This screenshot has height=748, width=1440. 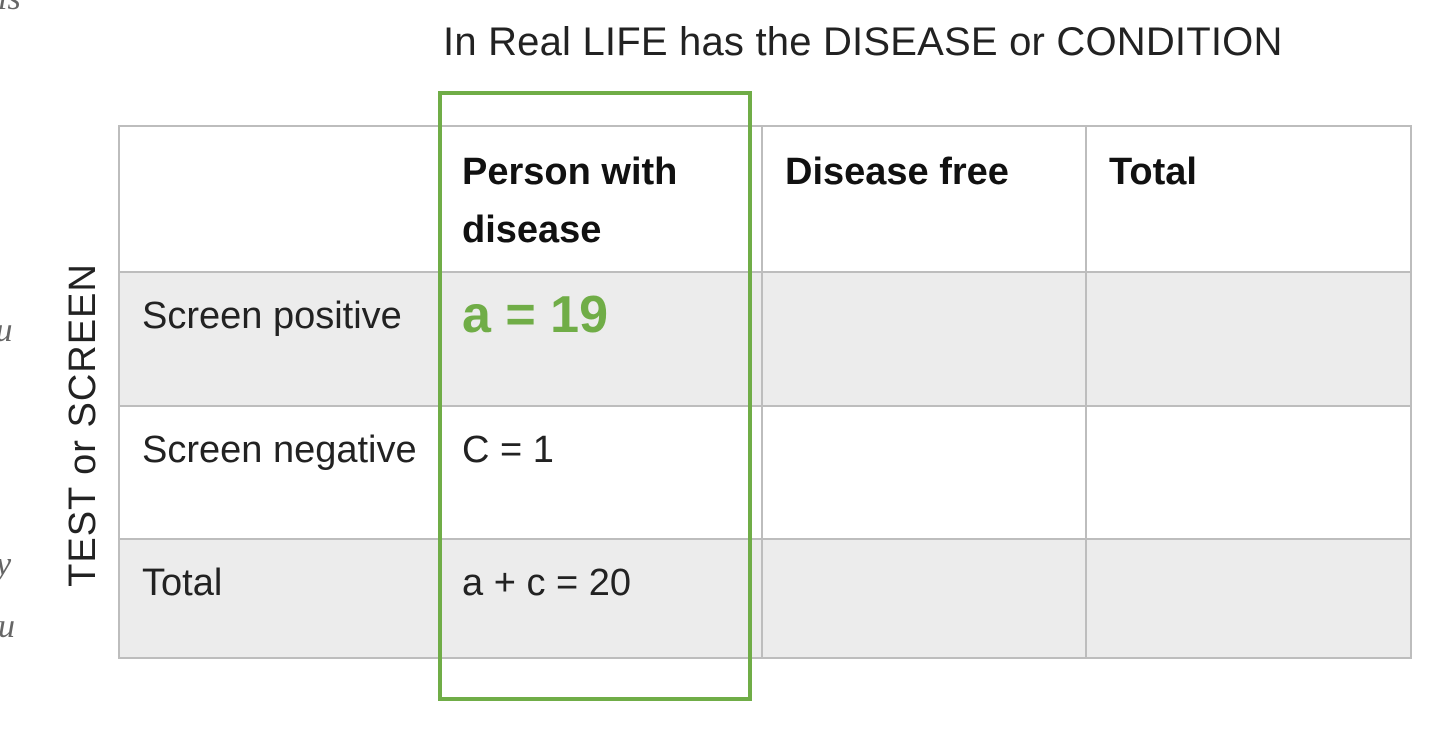 I want to click on table-row-total: Total a + c = 20, so click(x=765, y=598).